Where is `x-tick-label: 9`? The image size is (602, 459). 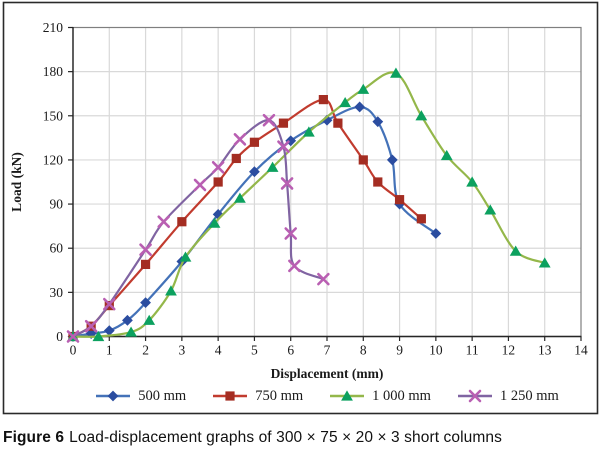 x-tick-label: 9 is located at coordinates (399, 350).